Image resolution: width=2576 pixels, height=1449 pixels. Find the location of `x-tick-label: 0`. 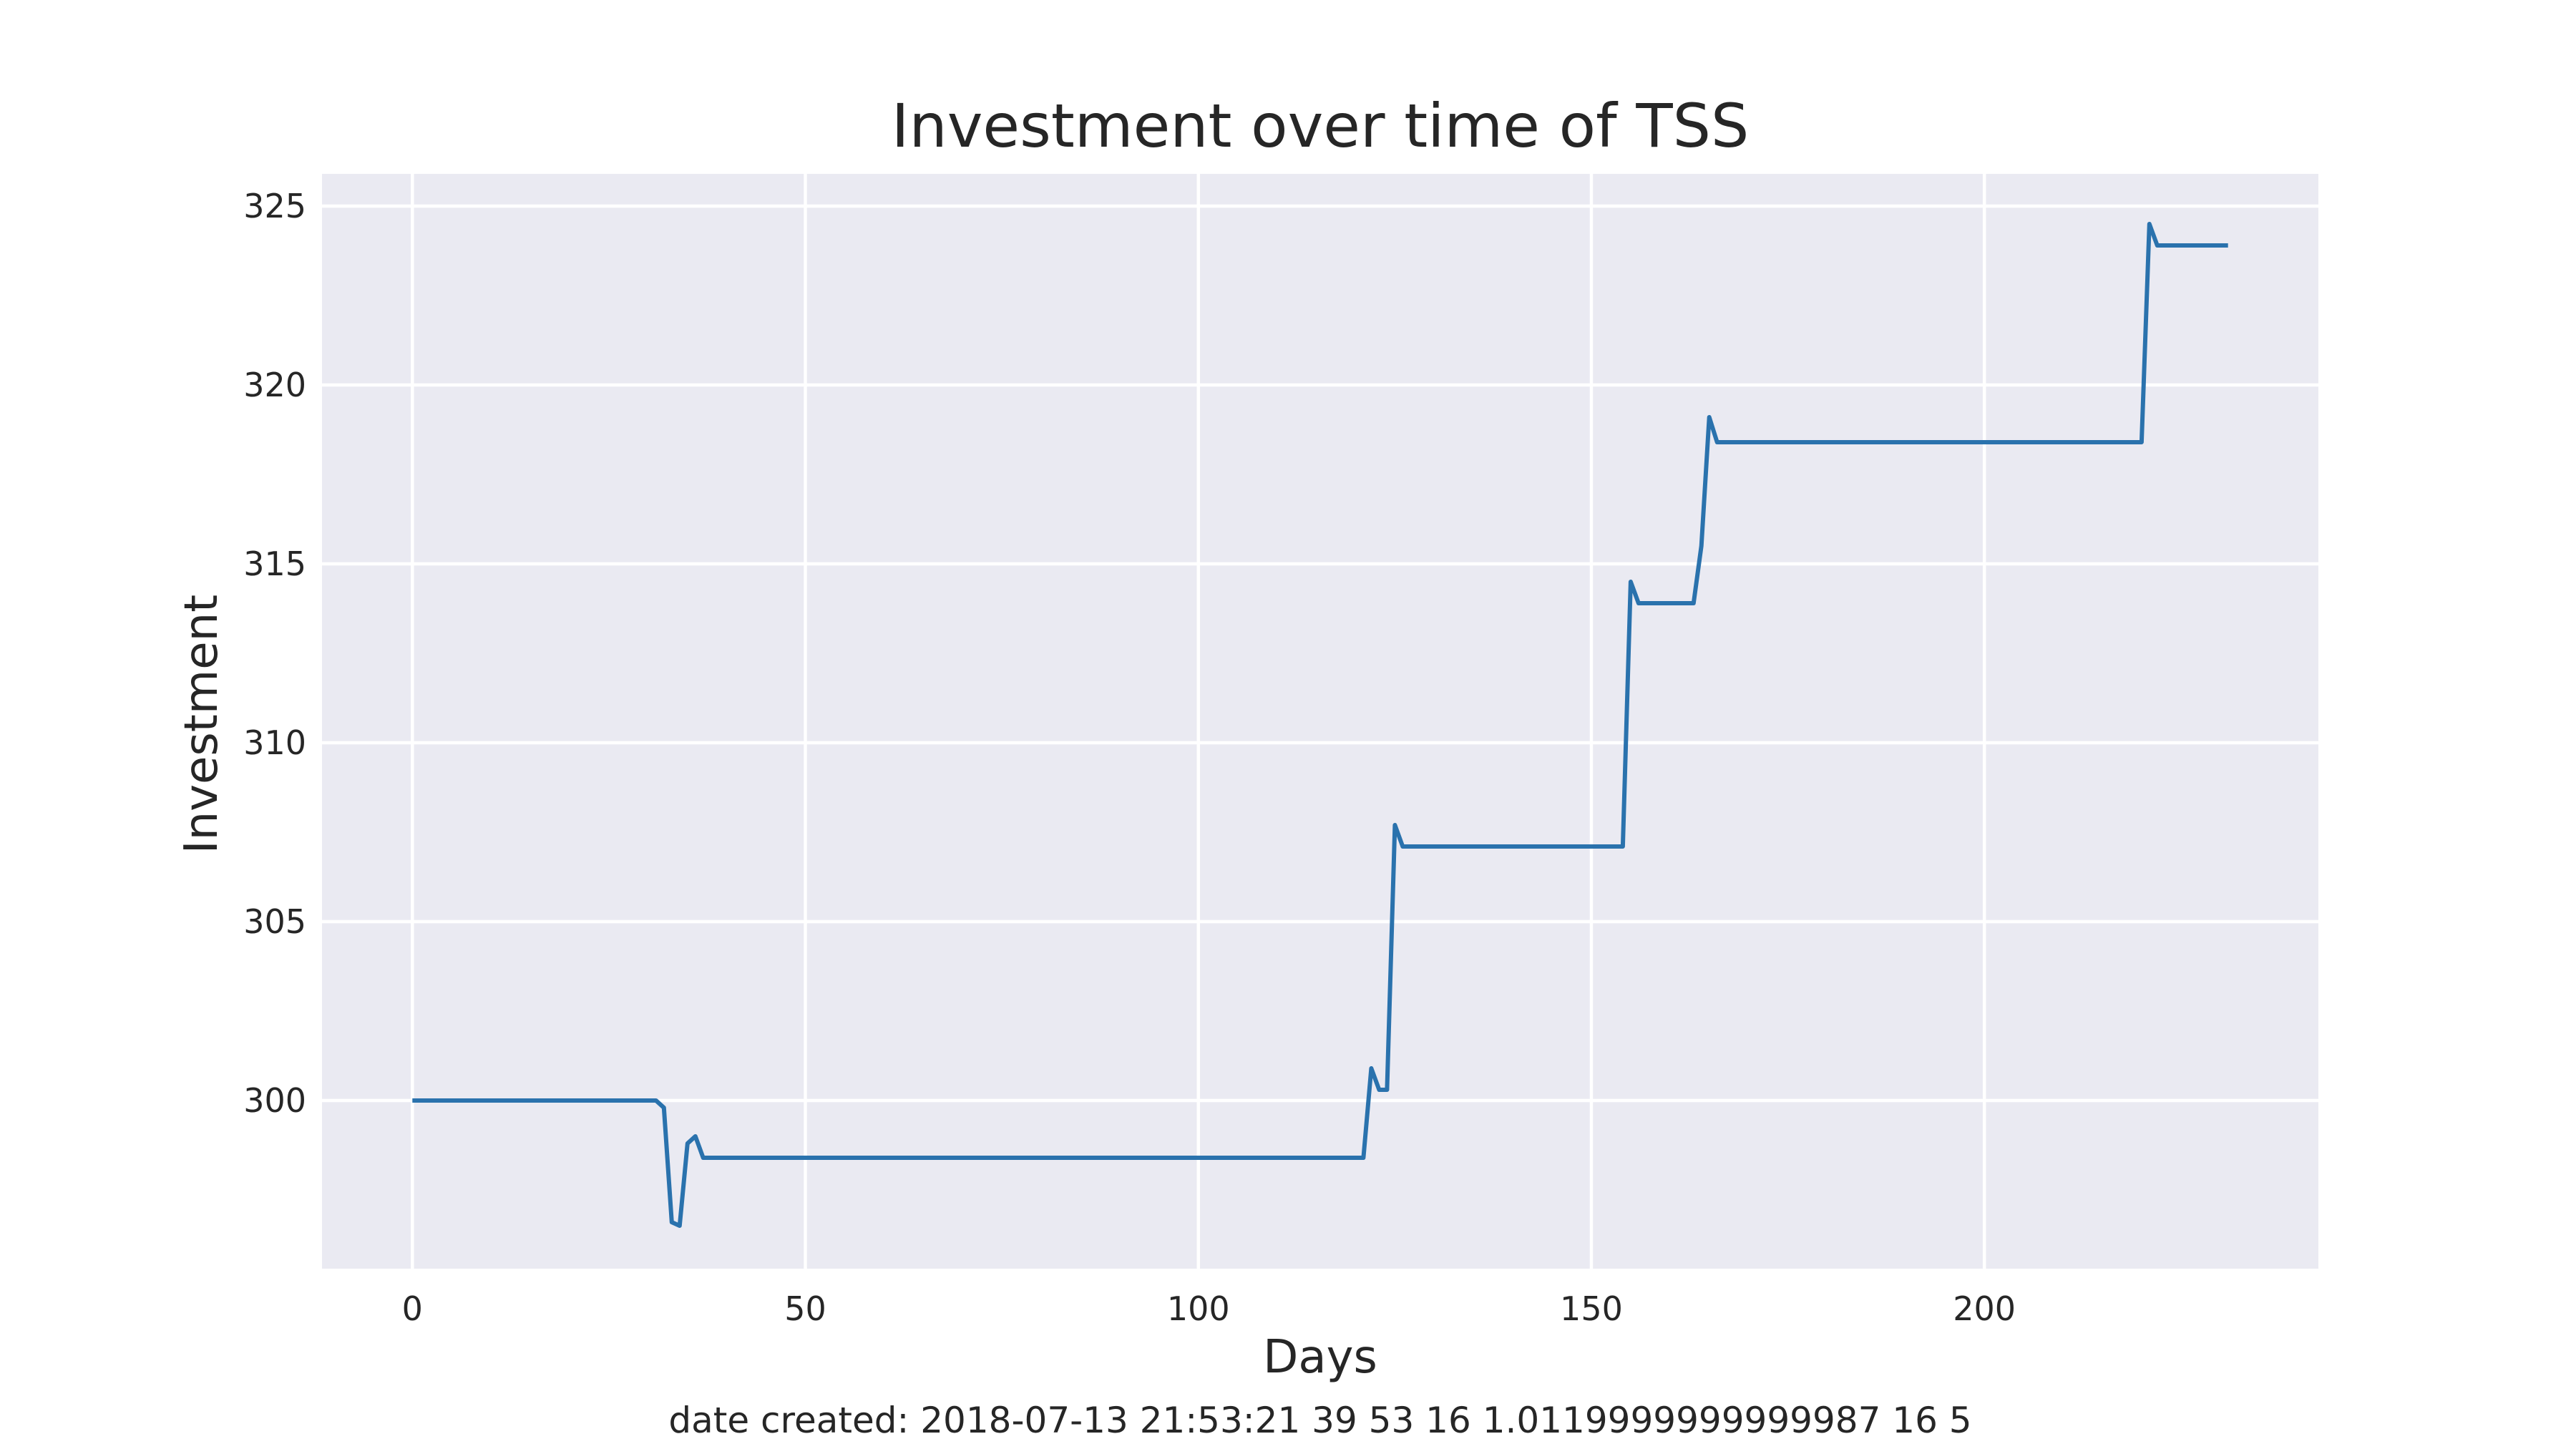

x-tick-label: 0 is located at coordinates (412, 1308).